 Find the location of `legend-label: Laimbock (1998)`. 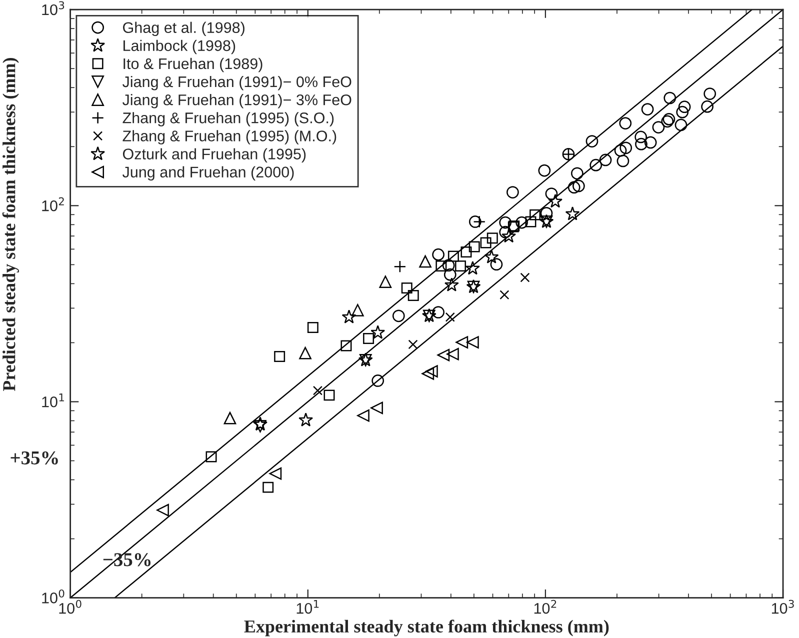

legend-label: Laimbock (1998) is located at coordinates (180, 47).